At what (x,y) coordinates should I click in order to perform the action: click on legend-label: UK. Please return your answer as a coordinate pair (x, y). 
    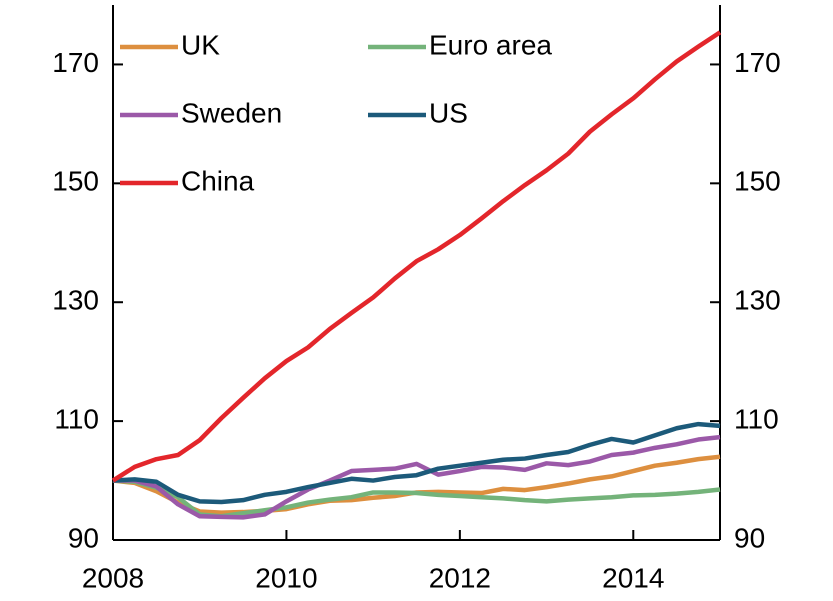
    Looking at the image, I should click on (200, 44).